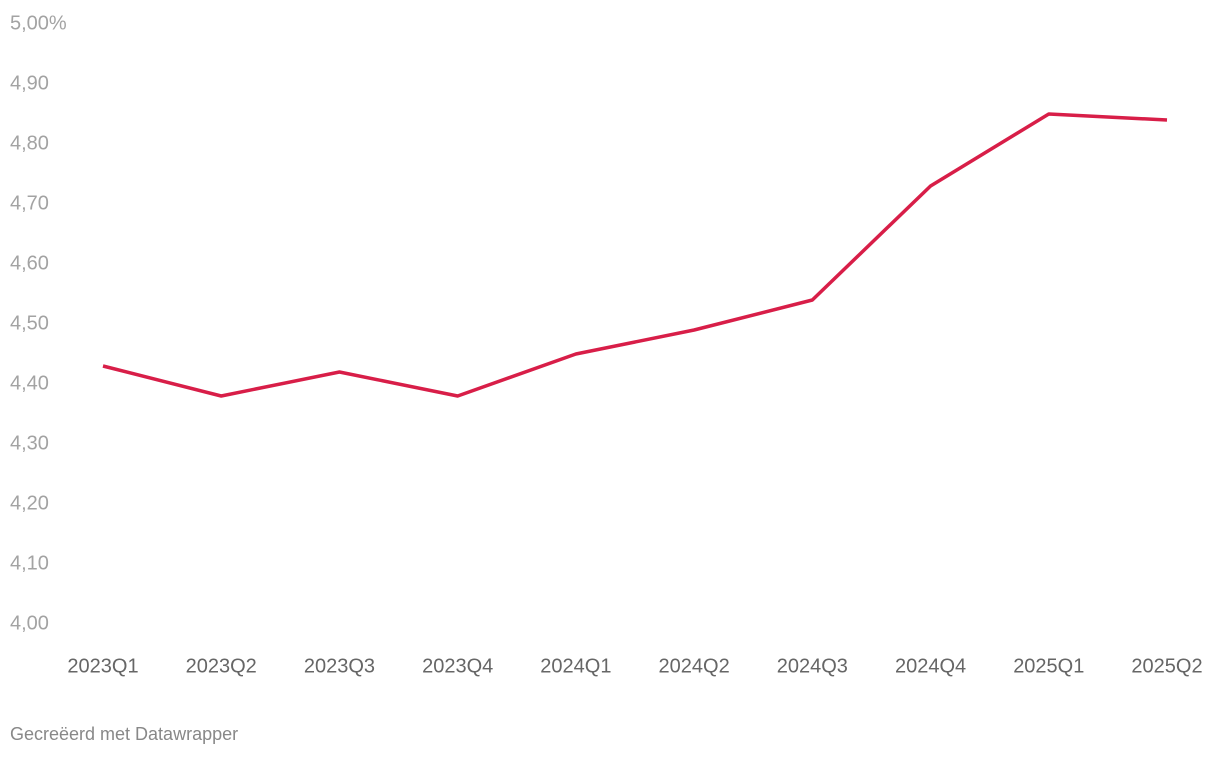 The image size is (1220, 758). I want to click on x-tick-label: 2025Q2, so click(1166, 666).